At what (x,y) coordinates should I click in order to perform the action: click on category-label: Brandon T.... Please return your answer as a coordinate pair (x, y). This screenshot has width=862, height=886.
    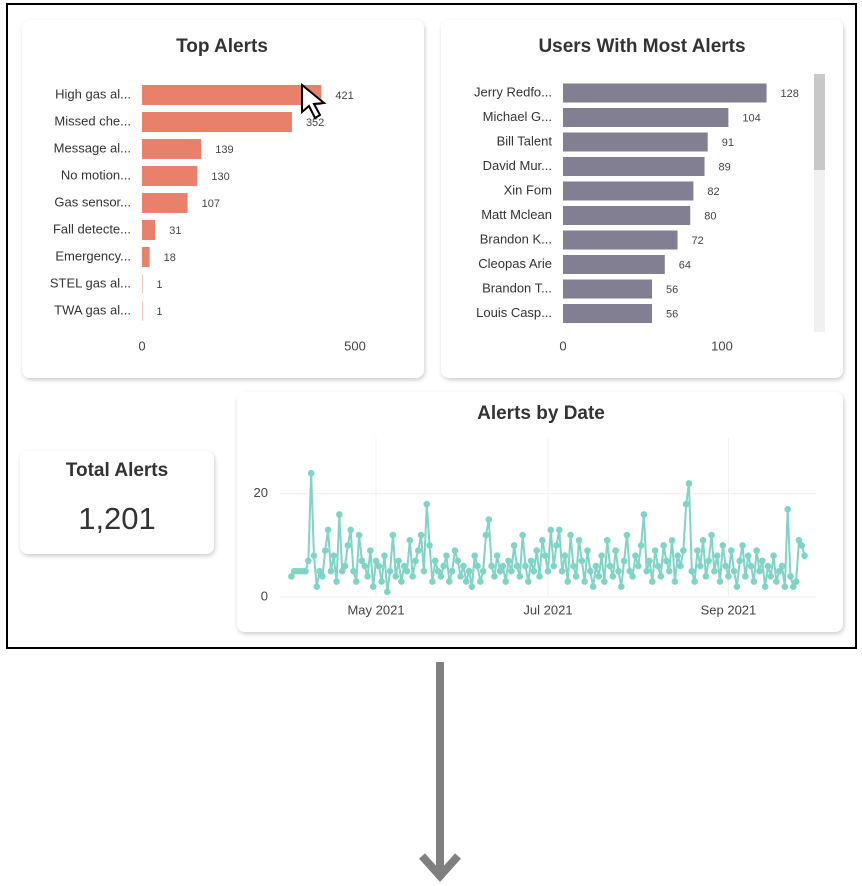
    Looking at the image, I should click on (517, 287).